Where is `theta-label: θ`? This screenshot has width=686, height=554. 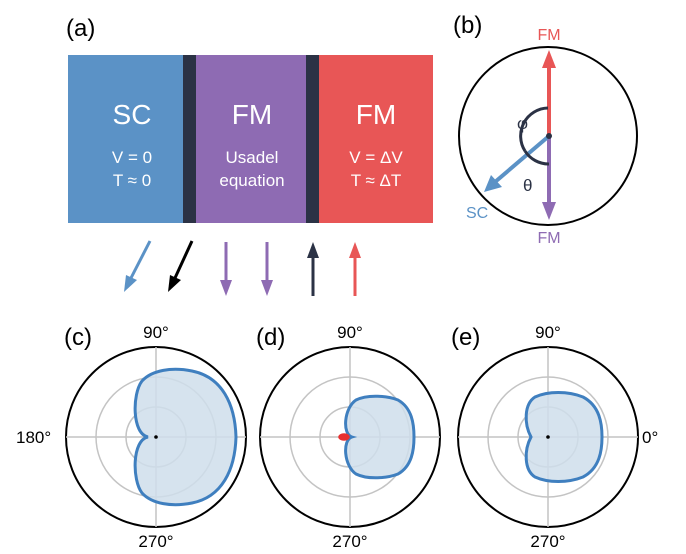 theta-label: θ is located at coordinates (527, 185).